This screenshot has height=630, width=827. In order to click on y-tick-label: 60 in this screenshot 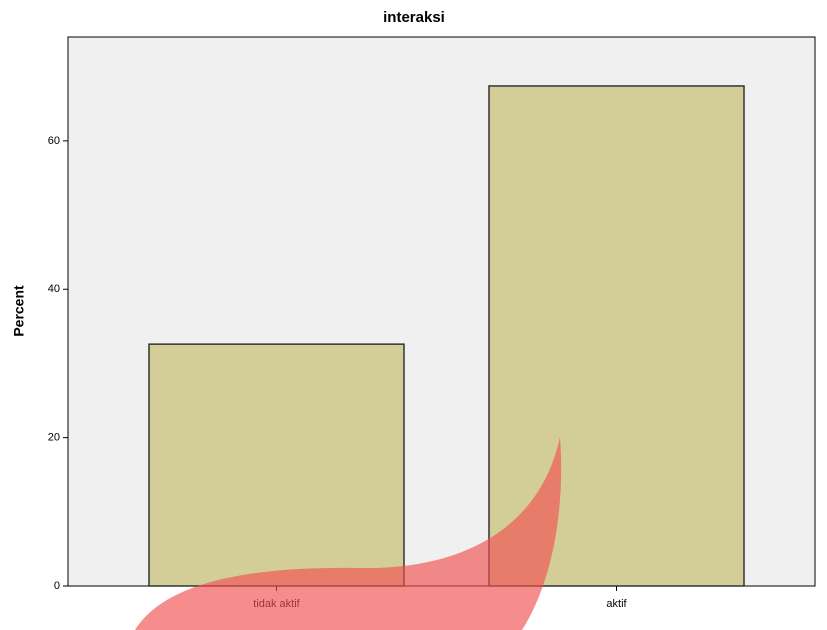, I will do `click(54, 141)`.